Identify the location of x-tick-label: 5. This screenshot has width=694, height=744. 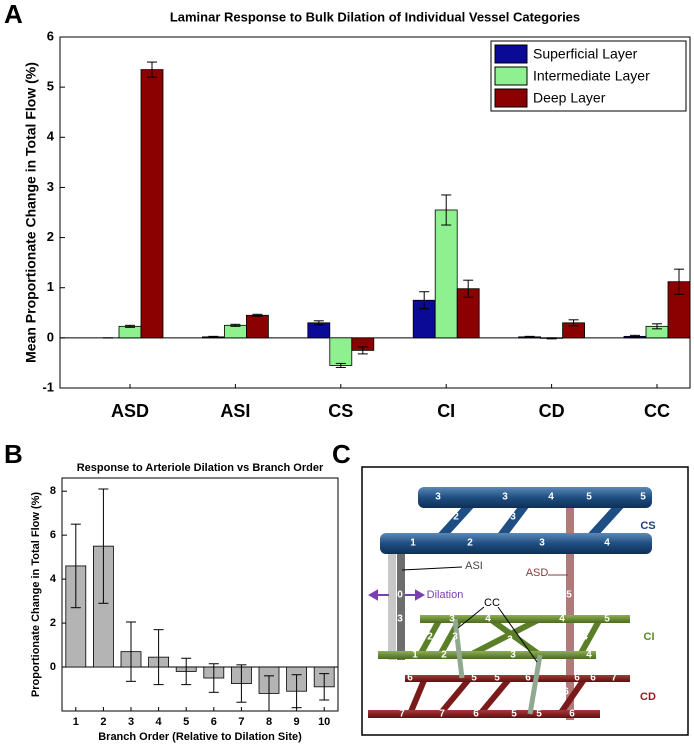
(186, 722).